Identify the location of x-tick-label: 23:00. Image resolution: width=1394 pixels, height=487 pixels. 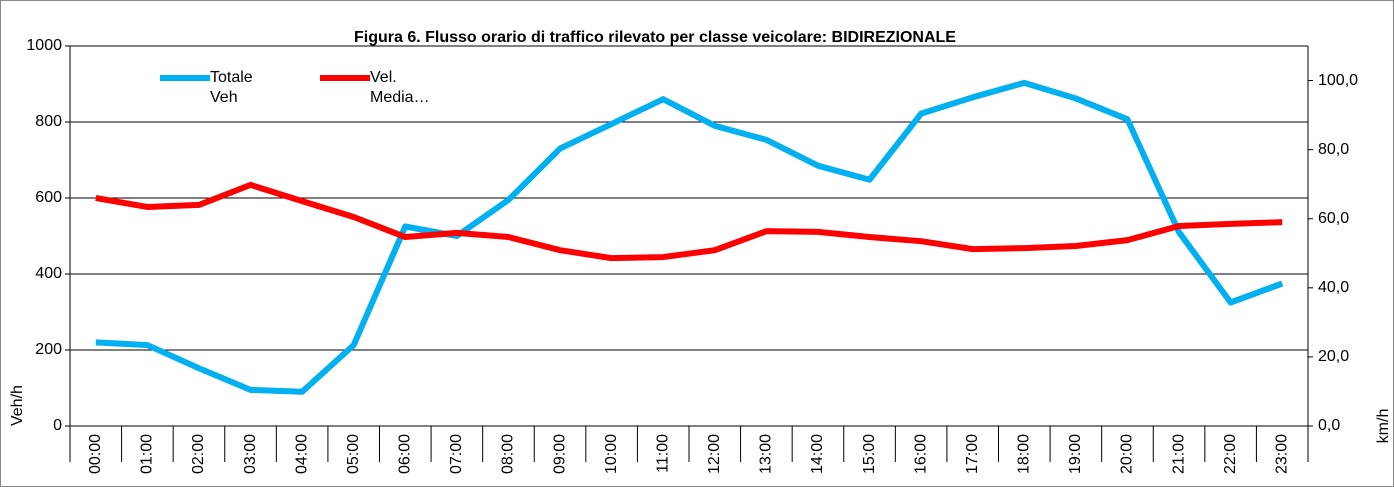
(1281, 454).